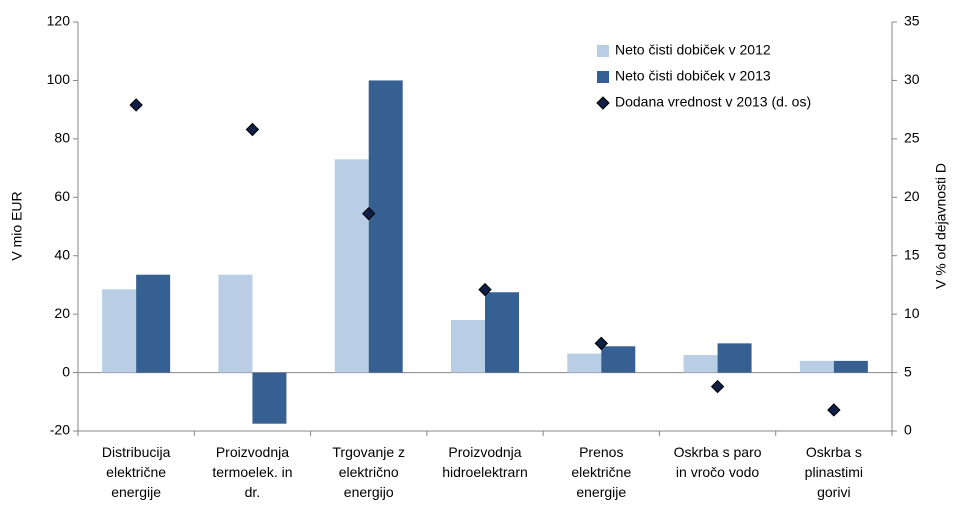 The image size is (958, 513). Describe the element at coordinates (485, 462) in the screenshot. I see `x-tick-label: Proizvodnja hidroelektrarn` at that location.